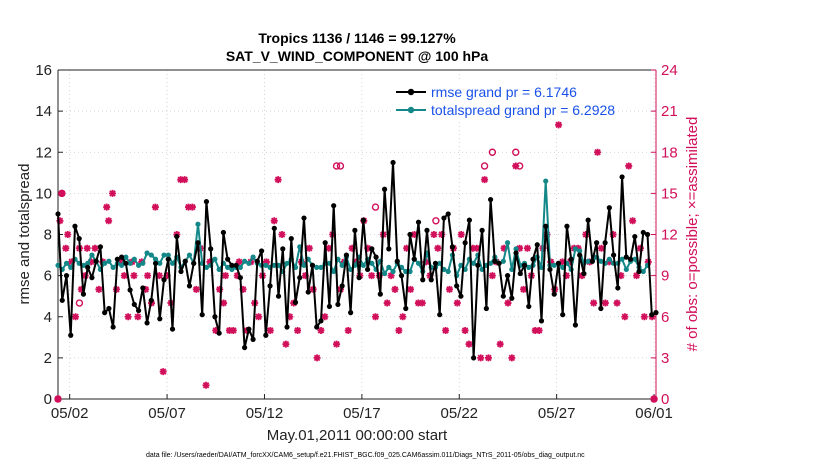 This screenshot has width=830, height=475. Describe the element at coordinates (48, 276) in the screenshot. I see `y-tick-label: 6` at that location.